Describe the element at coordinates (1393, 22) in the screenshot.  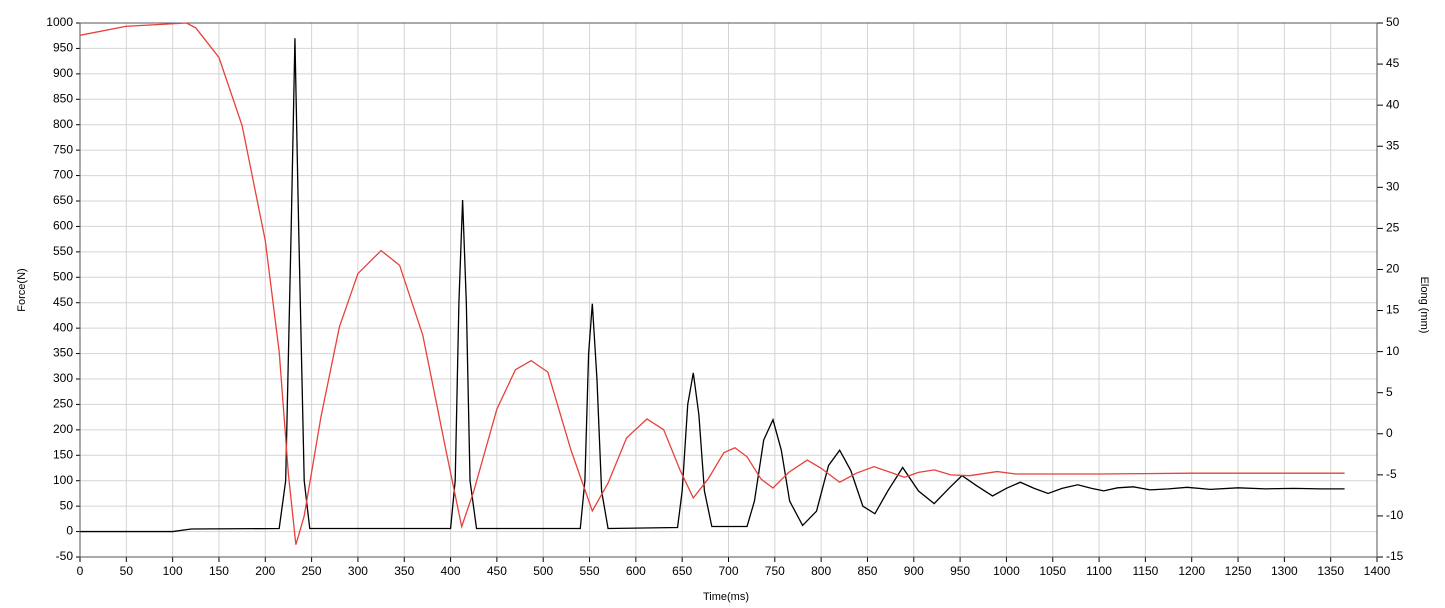
I see `y2-tick-label: 50` at that location.